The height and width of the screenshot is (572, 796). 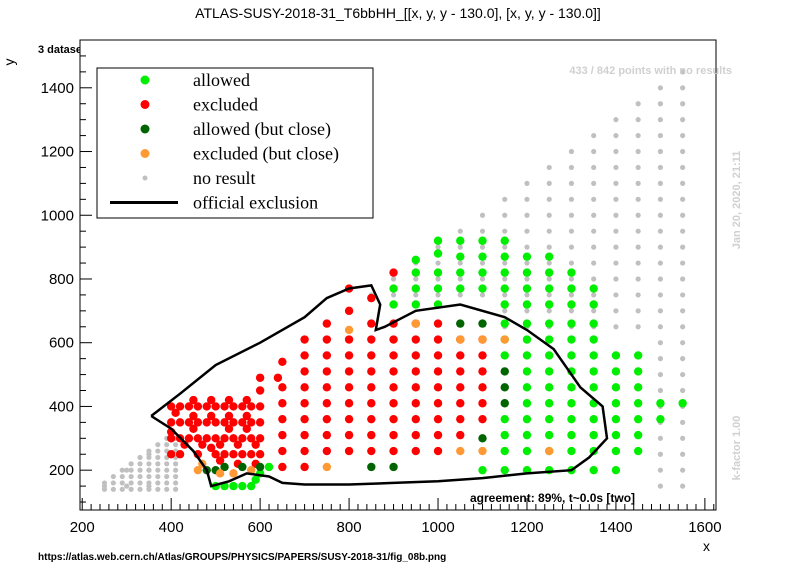 What do you see at coordinates (737, 448) in the screenshot?
I see `kfactor-note: k-factor 1.00` at bounding box center [737, 448].